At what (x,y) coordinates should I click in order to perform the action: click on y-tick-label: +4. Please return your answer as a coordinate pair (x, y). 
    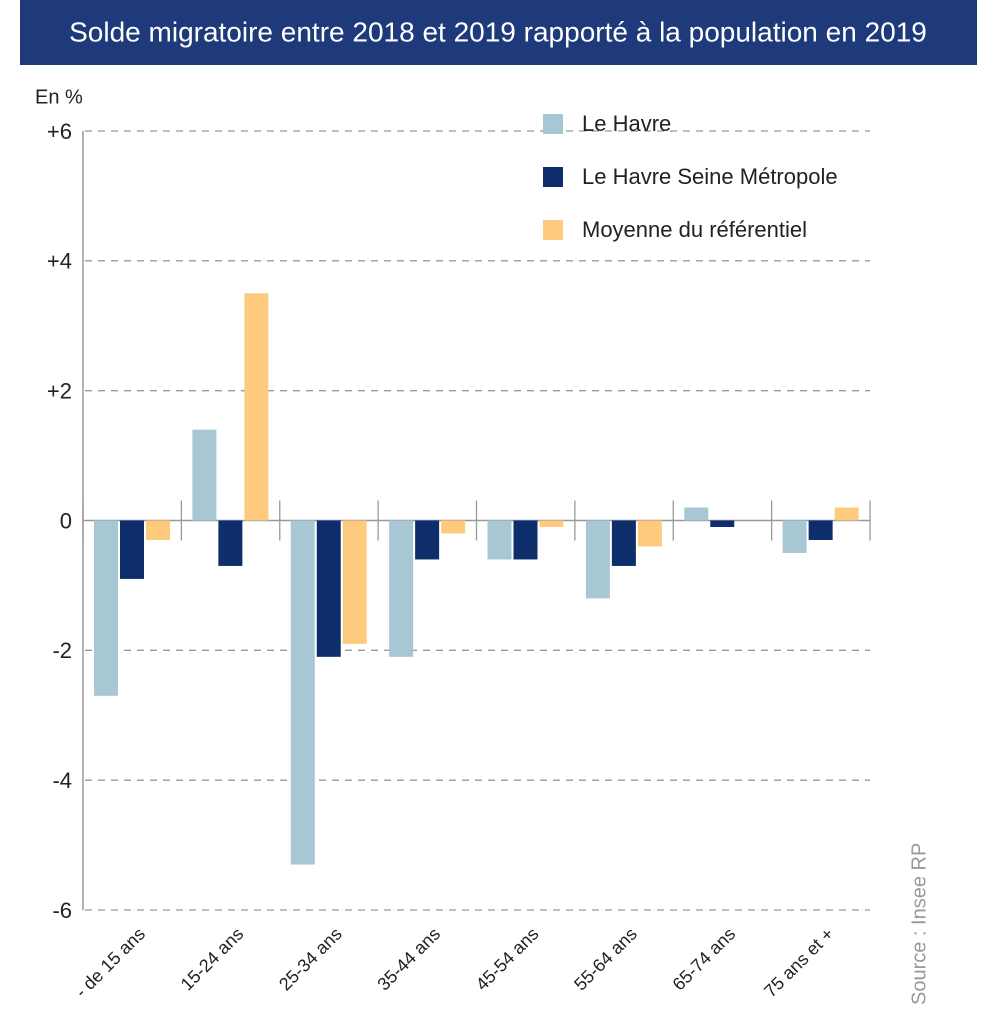
    Looking at the image, I should click on (59, 261).